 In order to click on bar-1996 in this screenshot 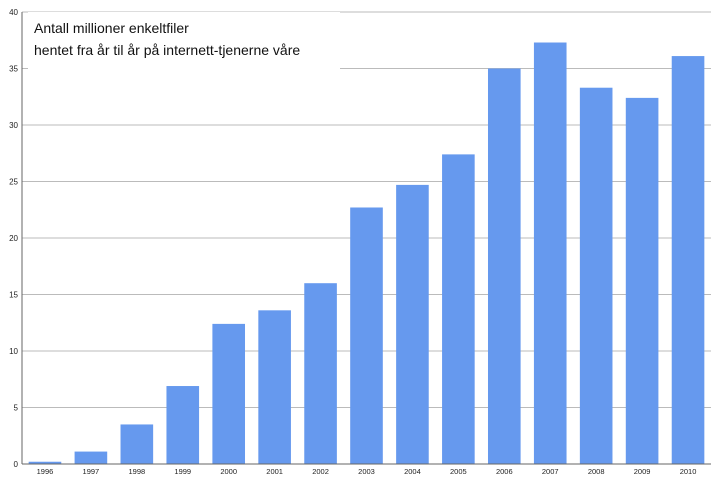, I will do `click(45, 462)`.